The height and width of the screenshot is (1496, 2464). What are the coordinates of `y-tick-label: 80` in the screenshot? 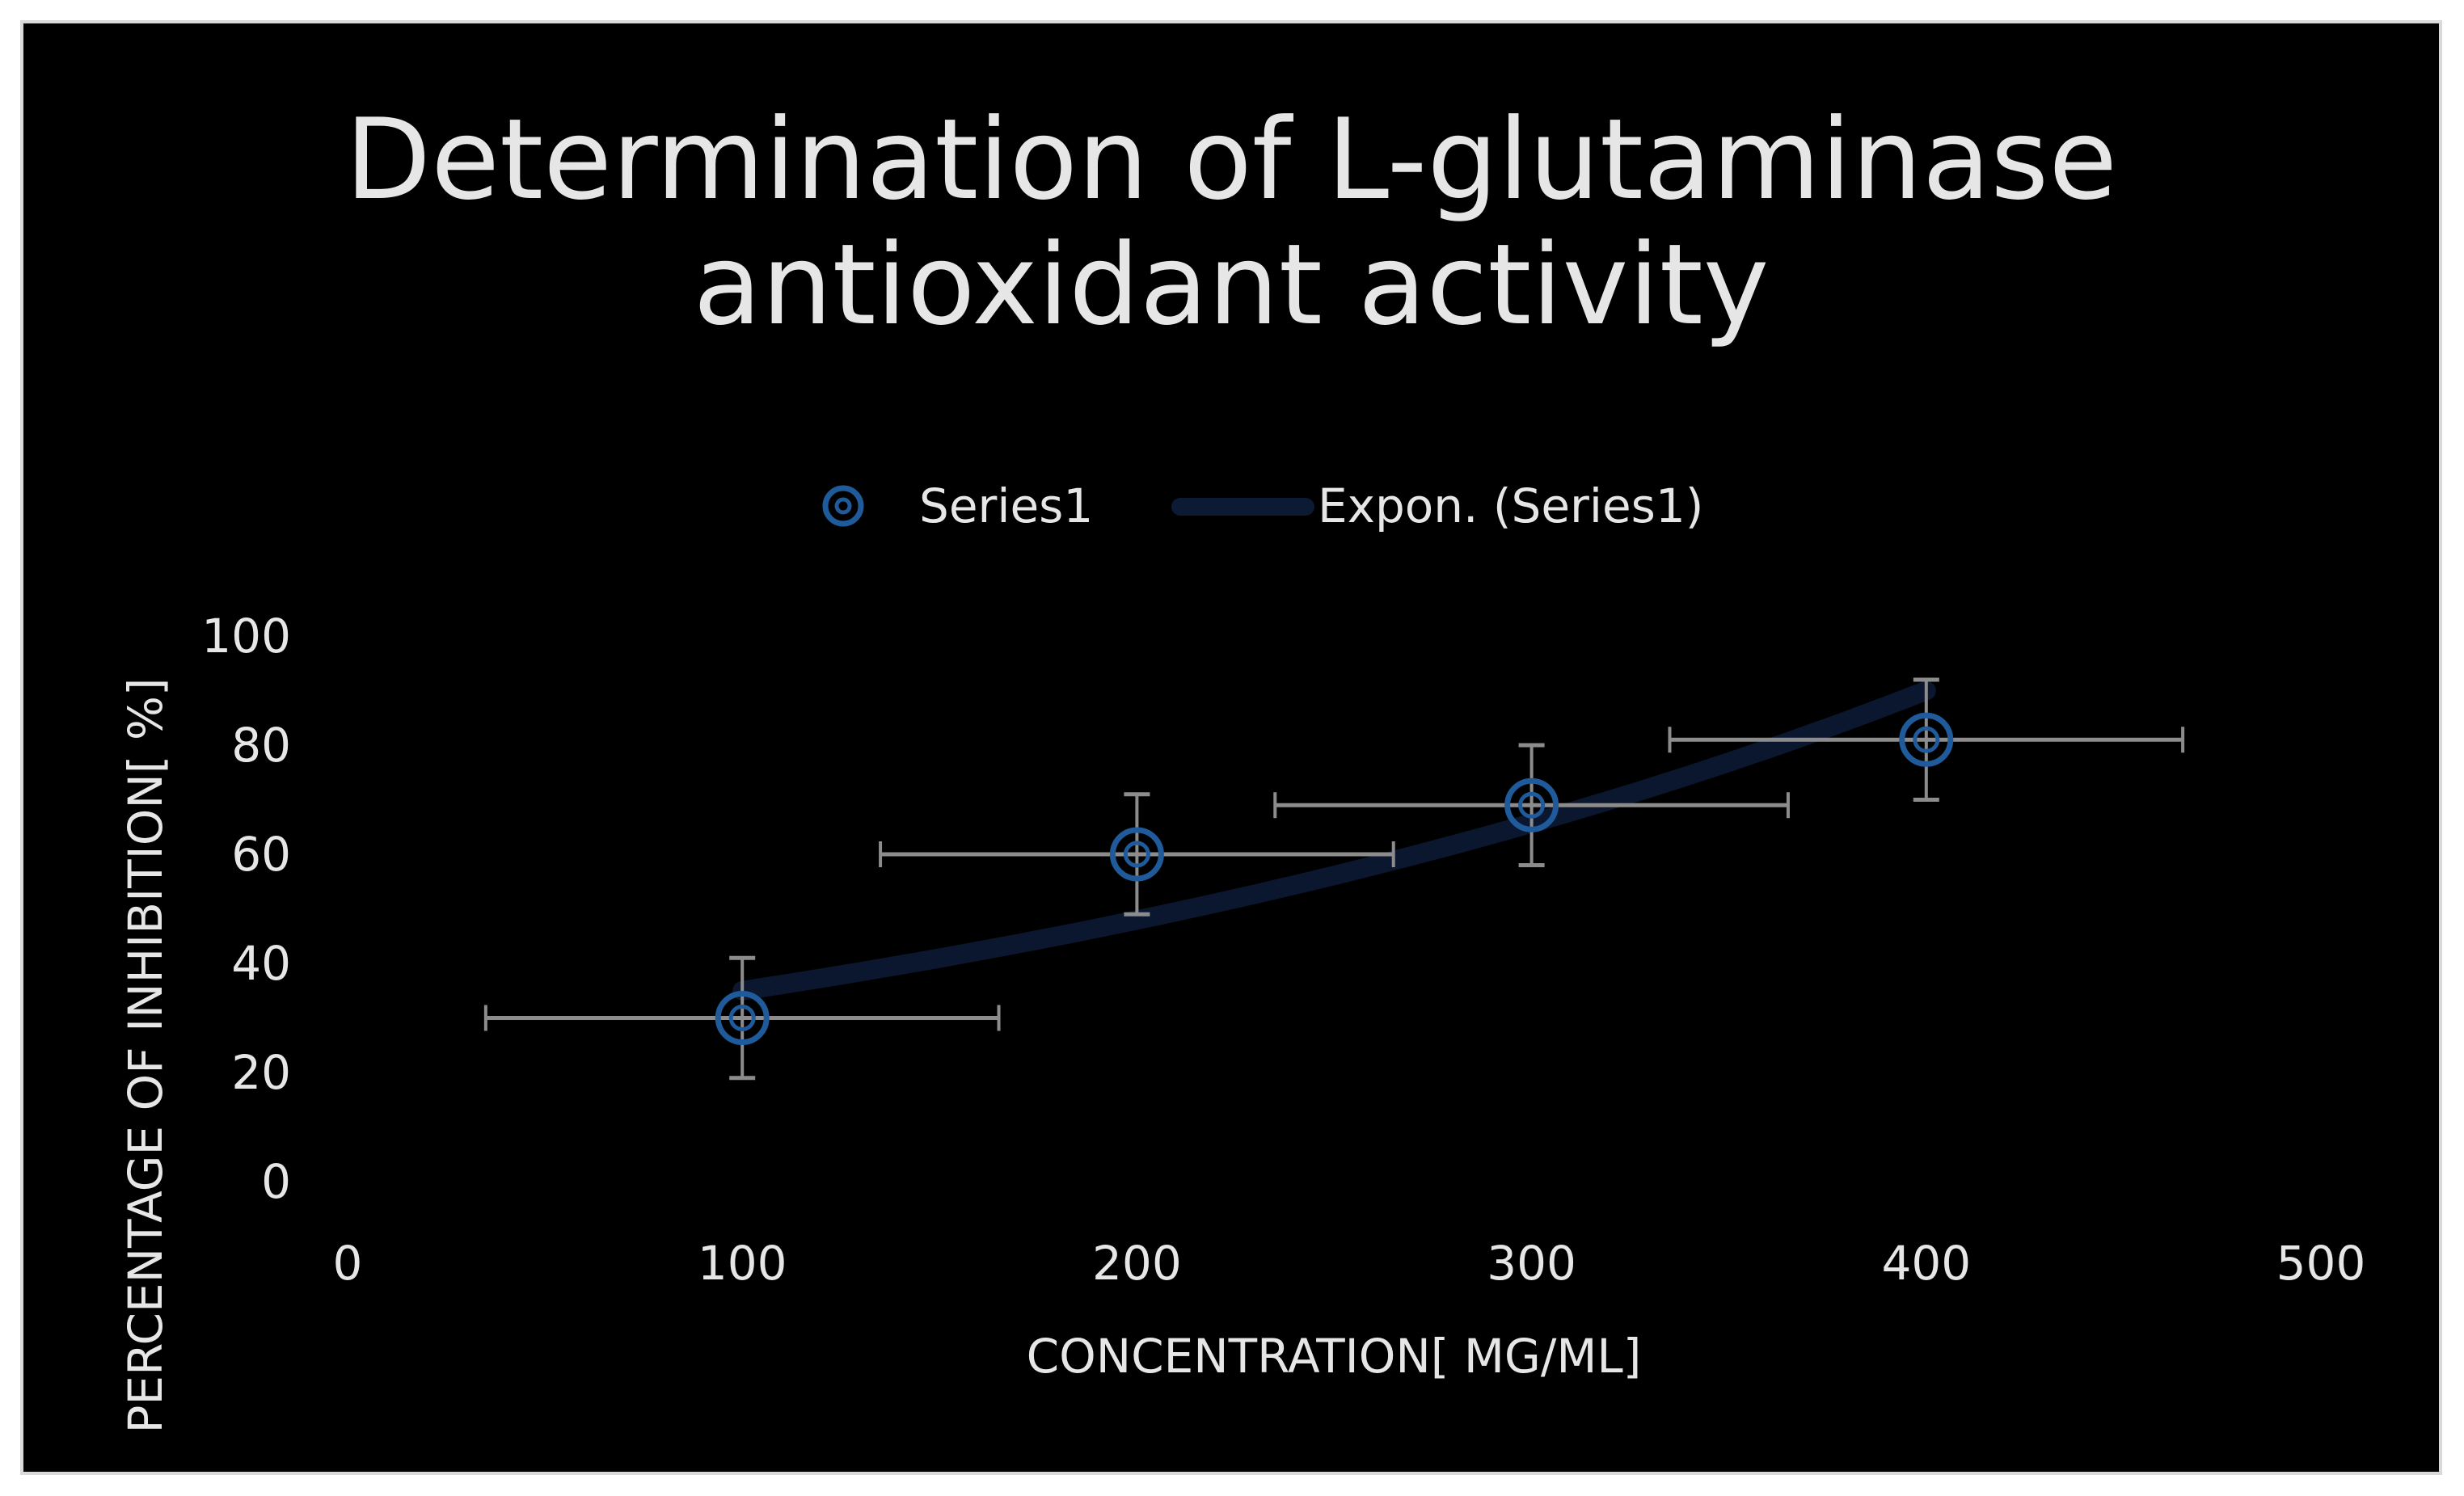 It's located at (261, 745).